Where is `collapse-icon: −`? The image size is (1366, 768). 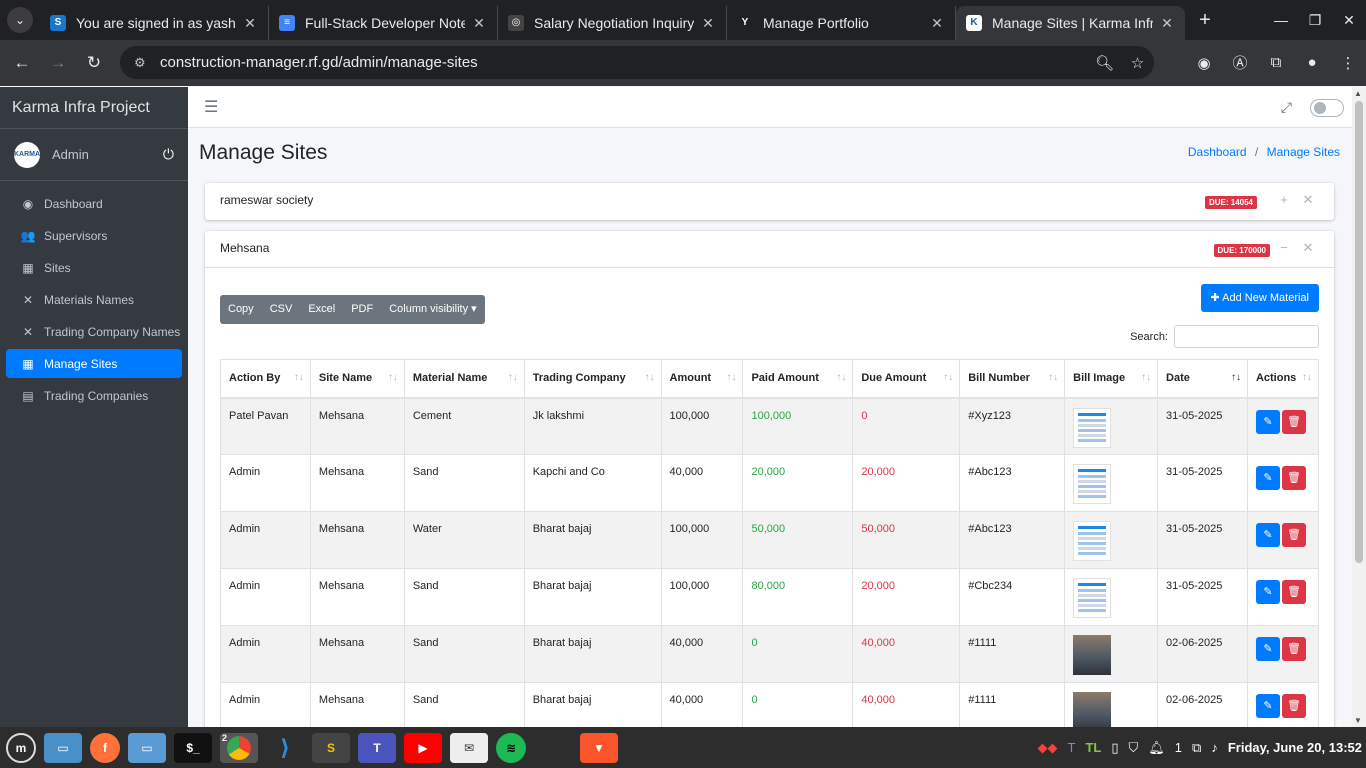
collapse-icon: − is located at coordinates (1284, 247).